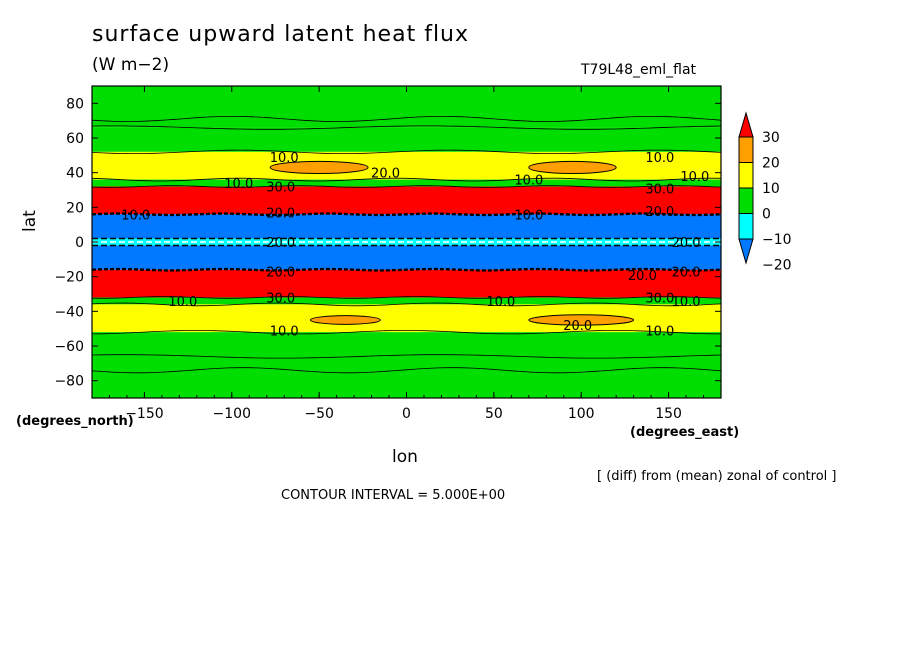 The height and width of the screenshot is (654, 904). Describe the element at coordinates (494, 414) in the screenshot. I see `x-tick-label: 50` at that location.